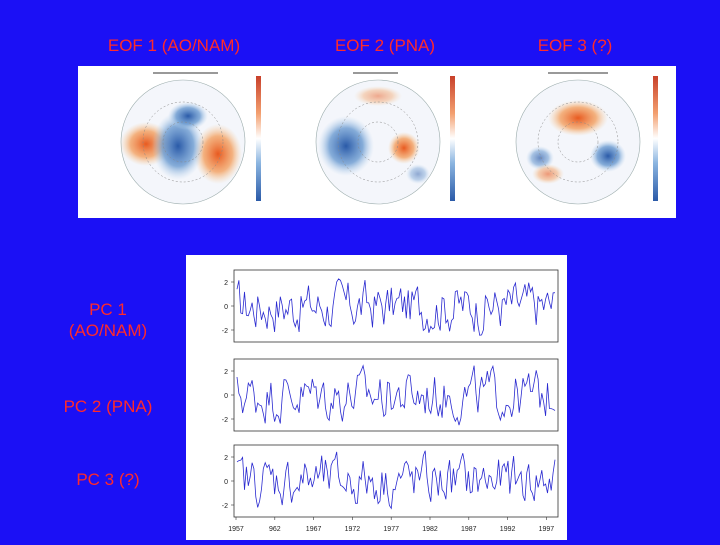 This screenshot has height=545, width=720. What do you see at coordinates (226, 458) in the screenshot?
I see `pc3-ytick-label: 2` at bounding box center [226, 458].